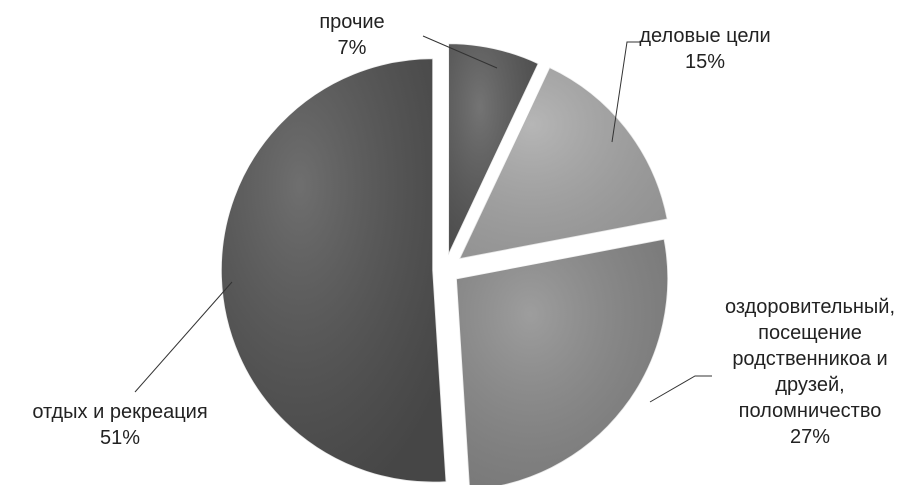 This screenshot has width=922, height=485. What do you see at coordinates (810, 307) in the screenshot?
I see `slice-label-2-line-0: оздоровительный,` at bounding box center [810, 307].